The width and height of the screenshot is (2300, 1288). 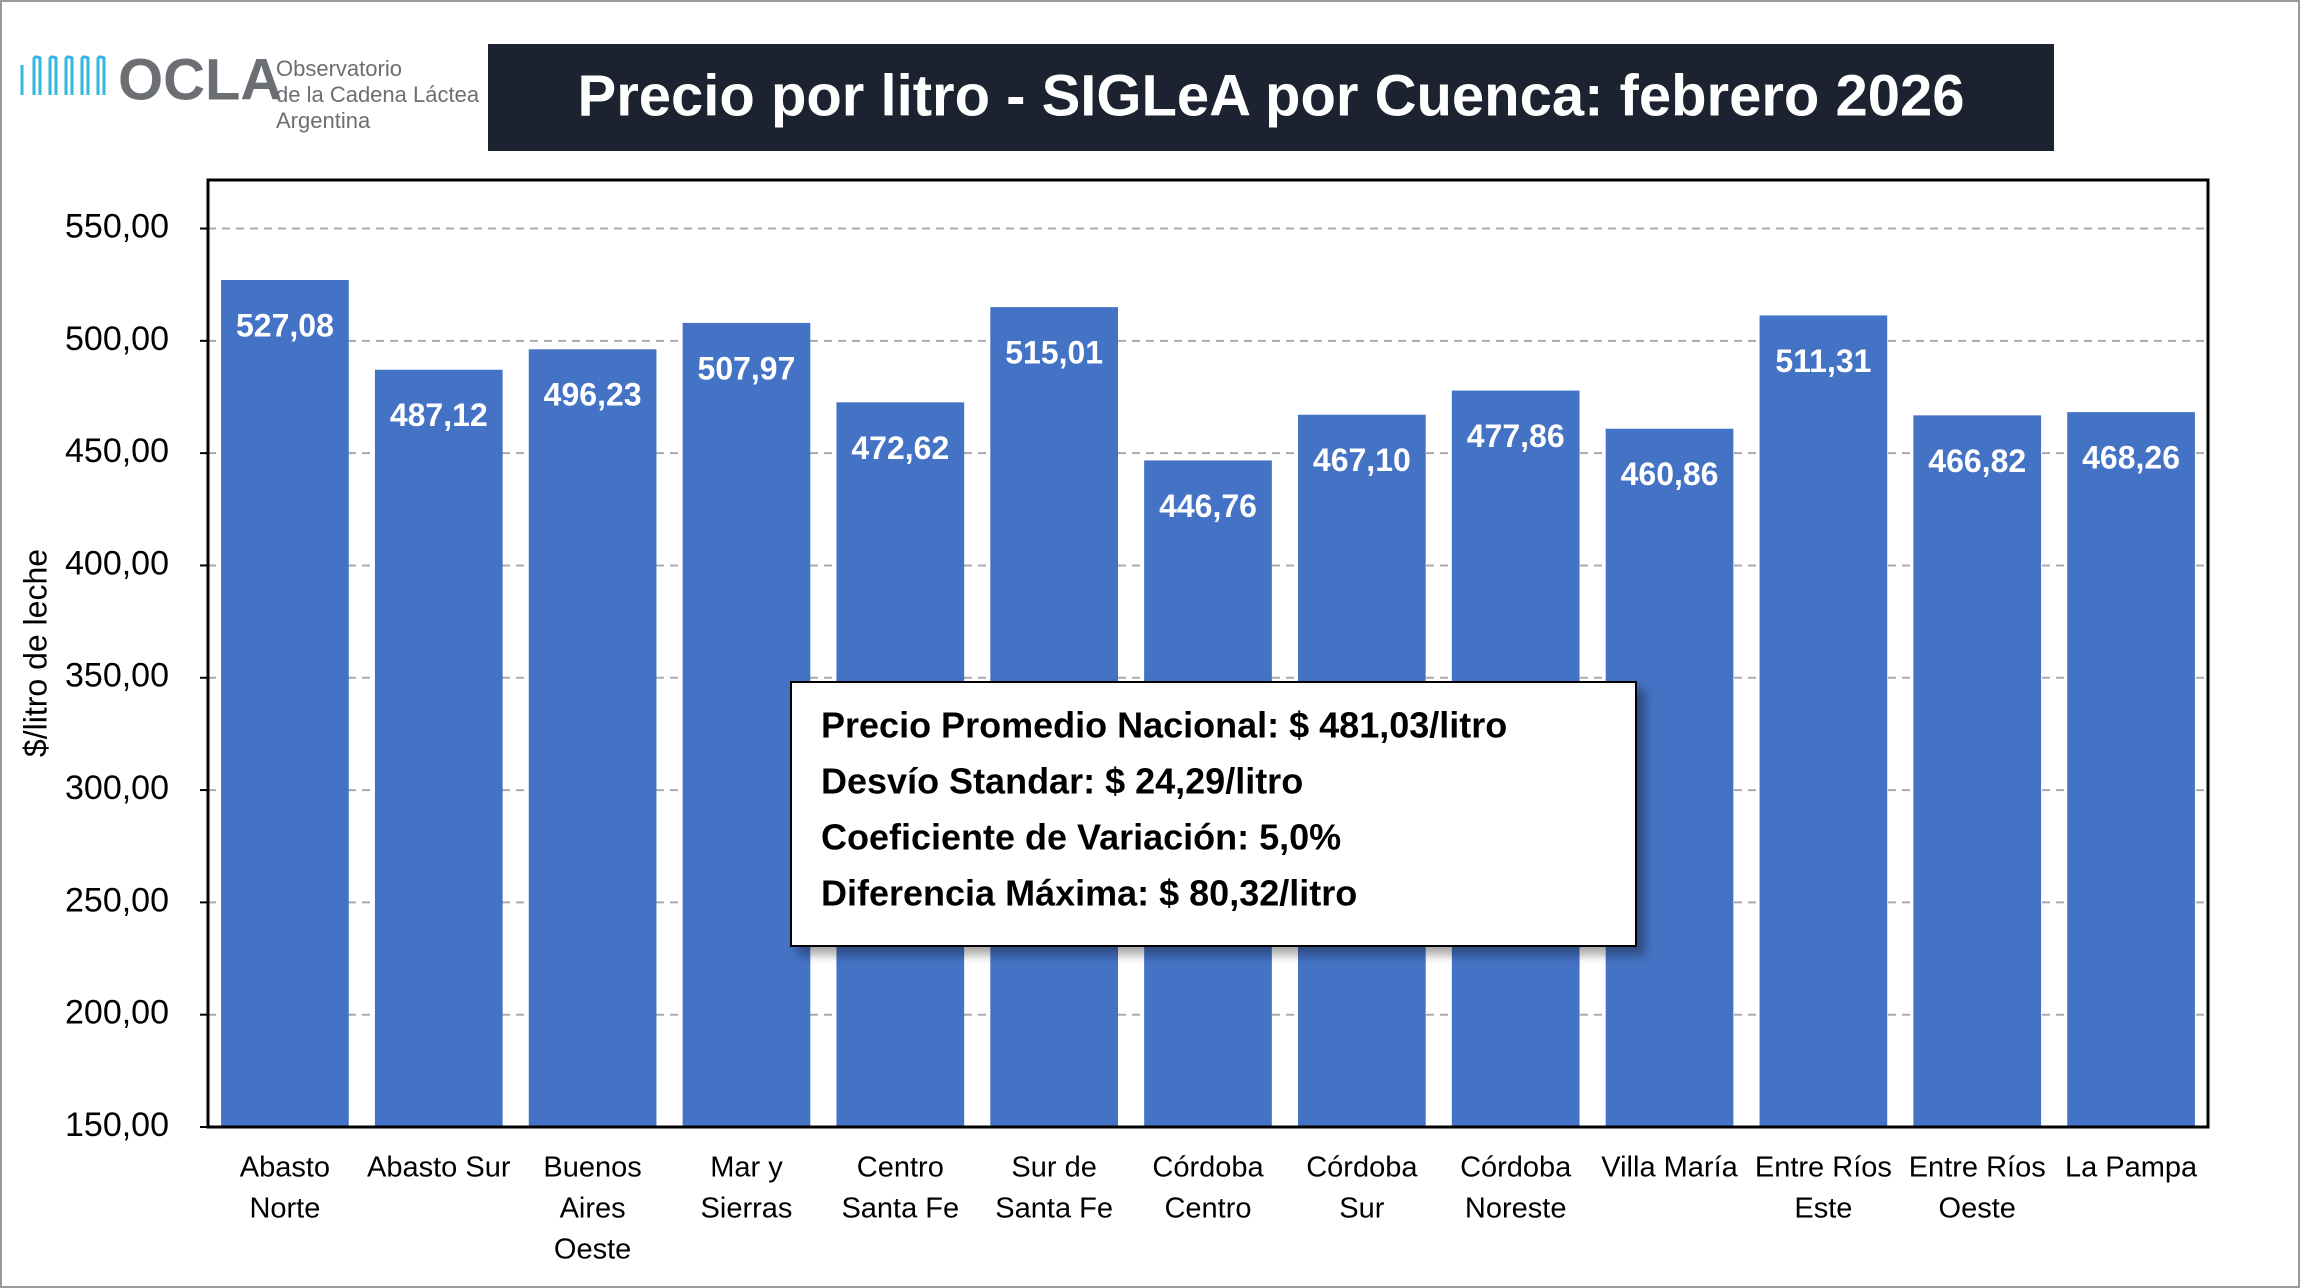 I want to click on value-label: 468,26, so click(x=2131, y=458).